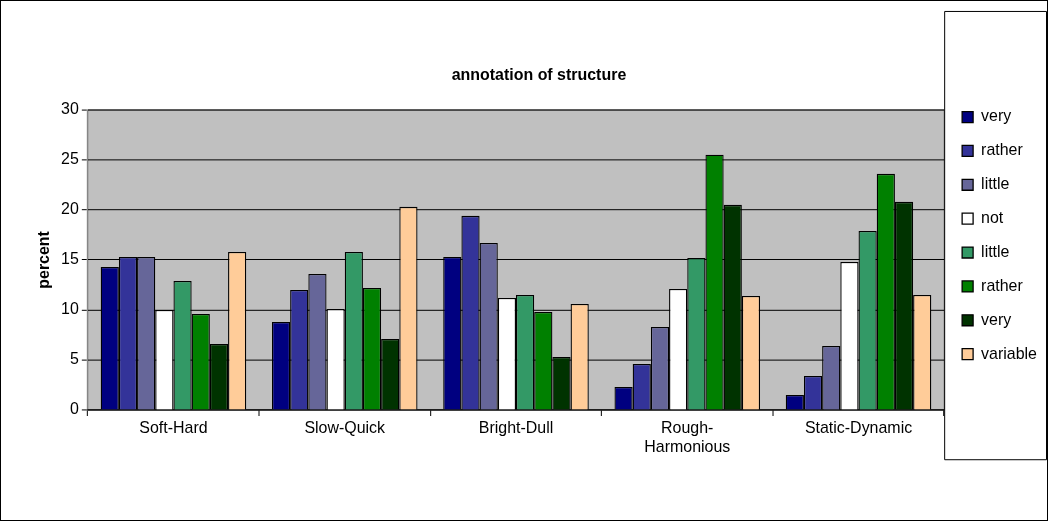  What do you see at coordinates (345, 427) in the screenshot?
I see `x-tick-label: Slow-Quick` at bounding box center [345, 427].